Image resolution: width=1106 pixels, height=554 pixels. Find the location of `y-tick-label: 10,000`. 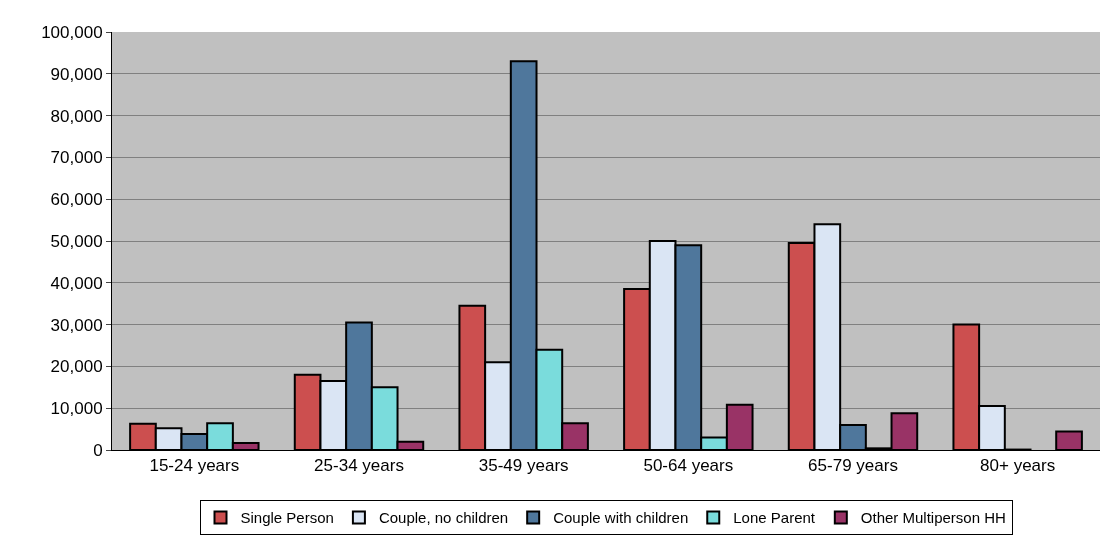

y-tick-label: 10,000 is located at coordinates (76, 409).